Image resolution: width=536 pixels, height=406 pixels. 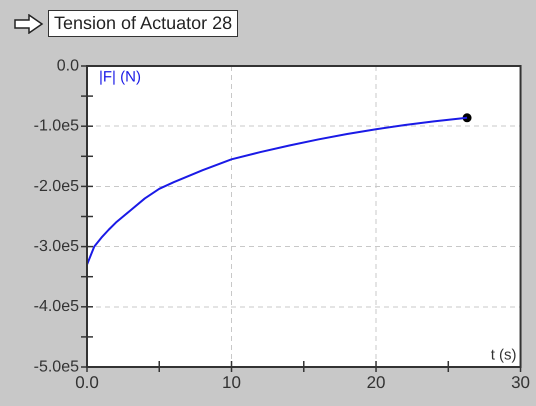 What do you see at coordinates (503, 355) in the screenshot?
I see `x-axis-title: t (s)` at bounding box center [503, 355].